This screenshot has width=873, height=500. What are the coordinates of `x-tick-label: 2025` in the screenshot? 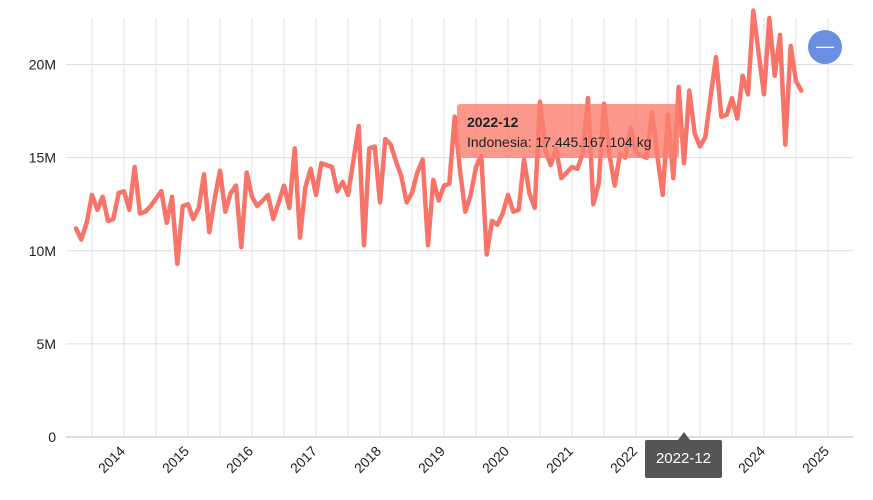 It's located at (815, 459).